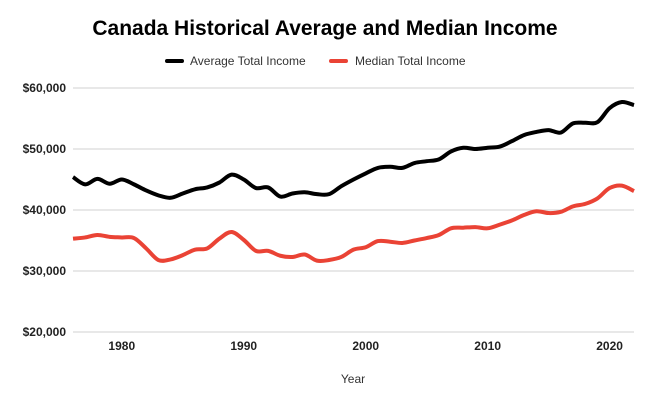 The image size is (650, 409). What do you see at coordinates (45, 210) in the screenshot?
I see `y-tick-label: $40,000` at bounding box center [45, 210].